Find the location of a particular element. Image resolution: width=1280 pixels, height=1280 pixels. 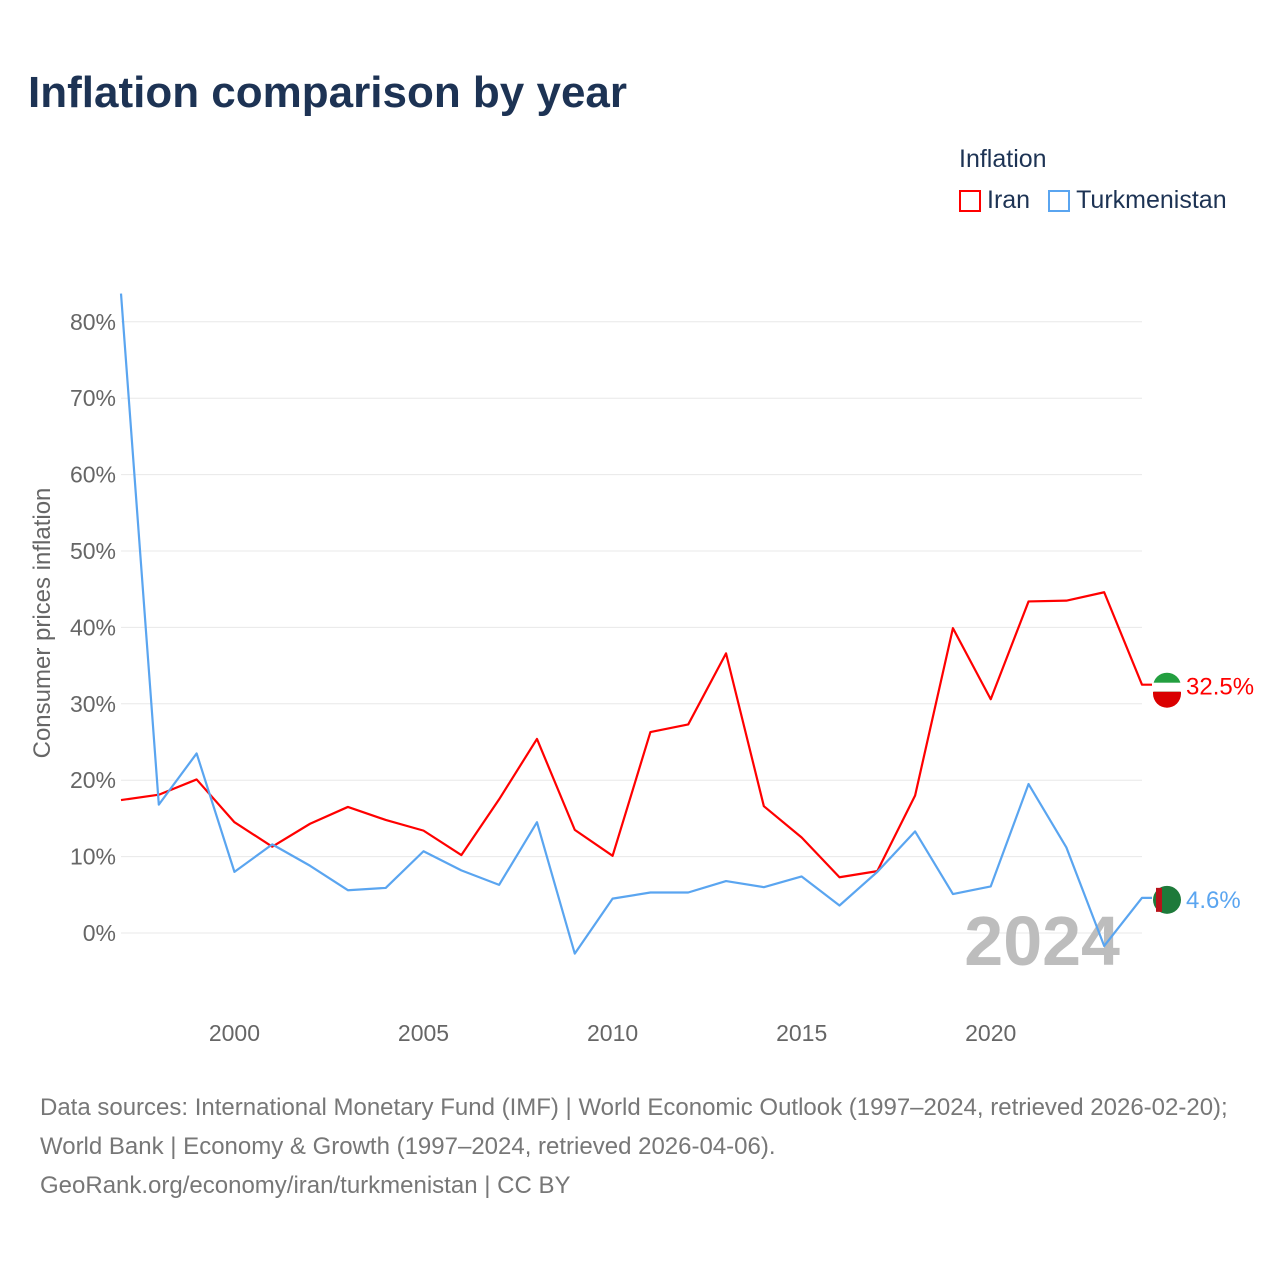

x-tick-label: 2015 is located at coordinates (801, 1033).